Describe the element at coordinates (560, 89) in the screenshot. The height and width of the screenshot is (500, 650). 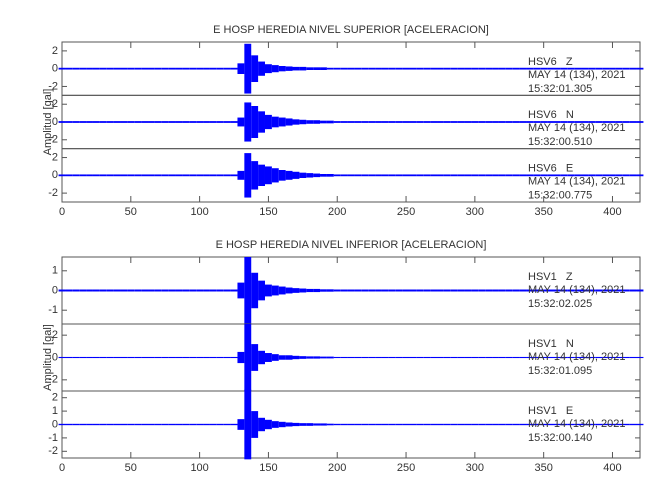
I see `time-label: 15:32:01.305` at that location.